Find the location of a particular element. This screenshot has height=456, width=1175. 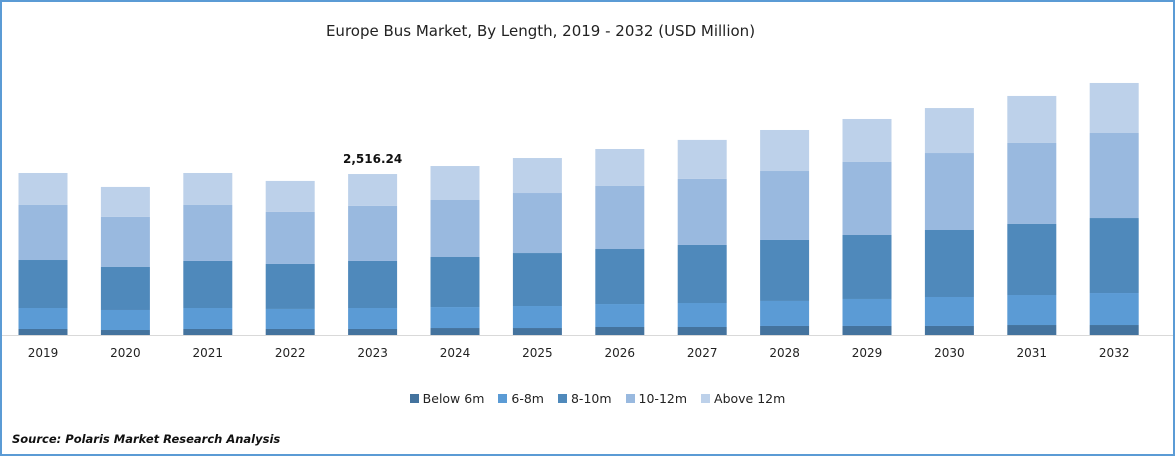

x-tick-label: 2032 is located at coordinates (1114, 353).